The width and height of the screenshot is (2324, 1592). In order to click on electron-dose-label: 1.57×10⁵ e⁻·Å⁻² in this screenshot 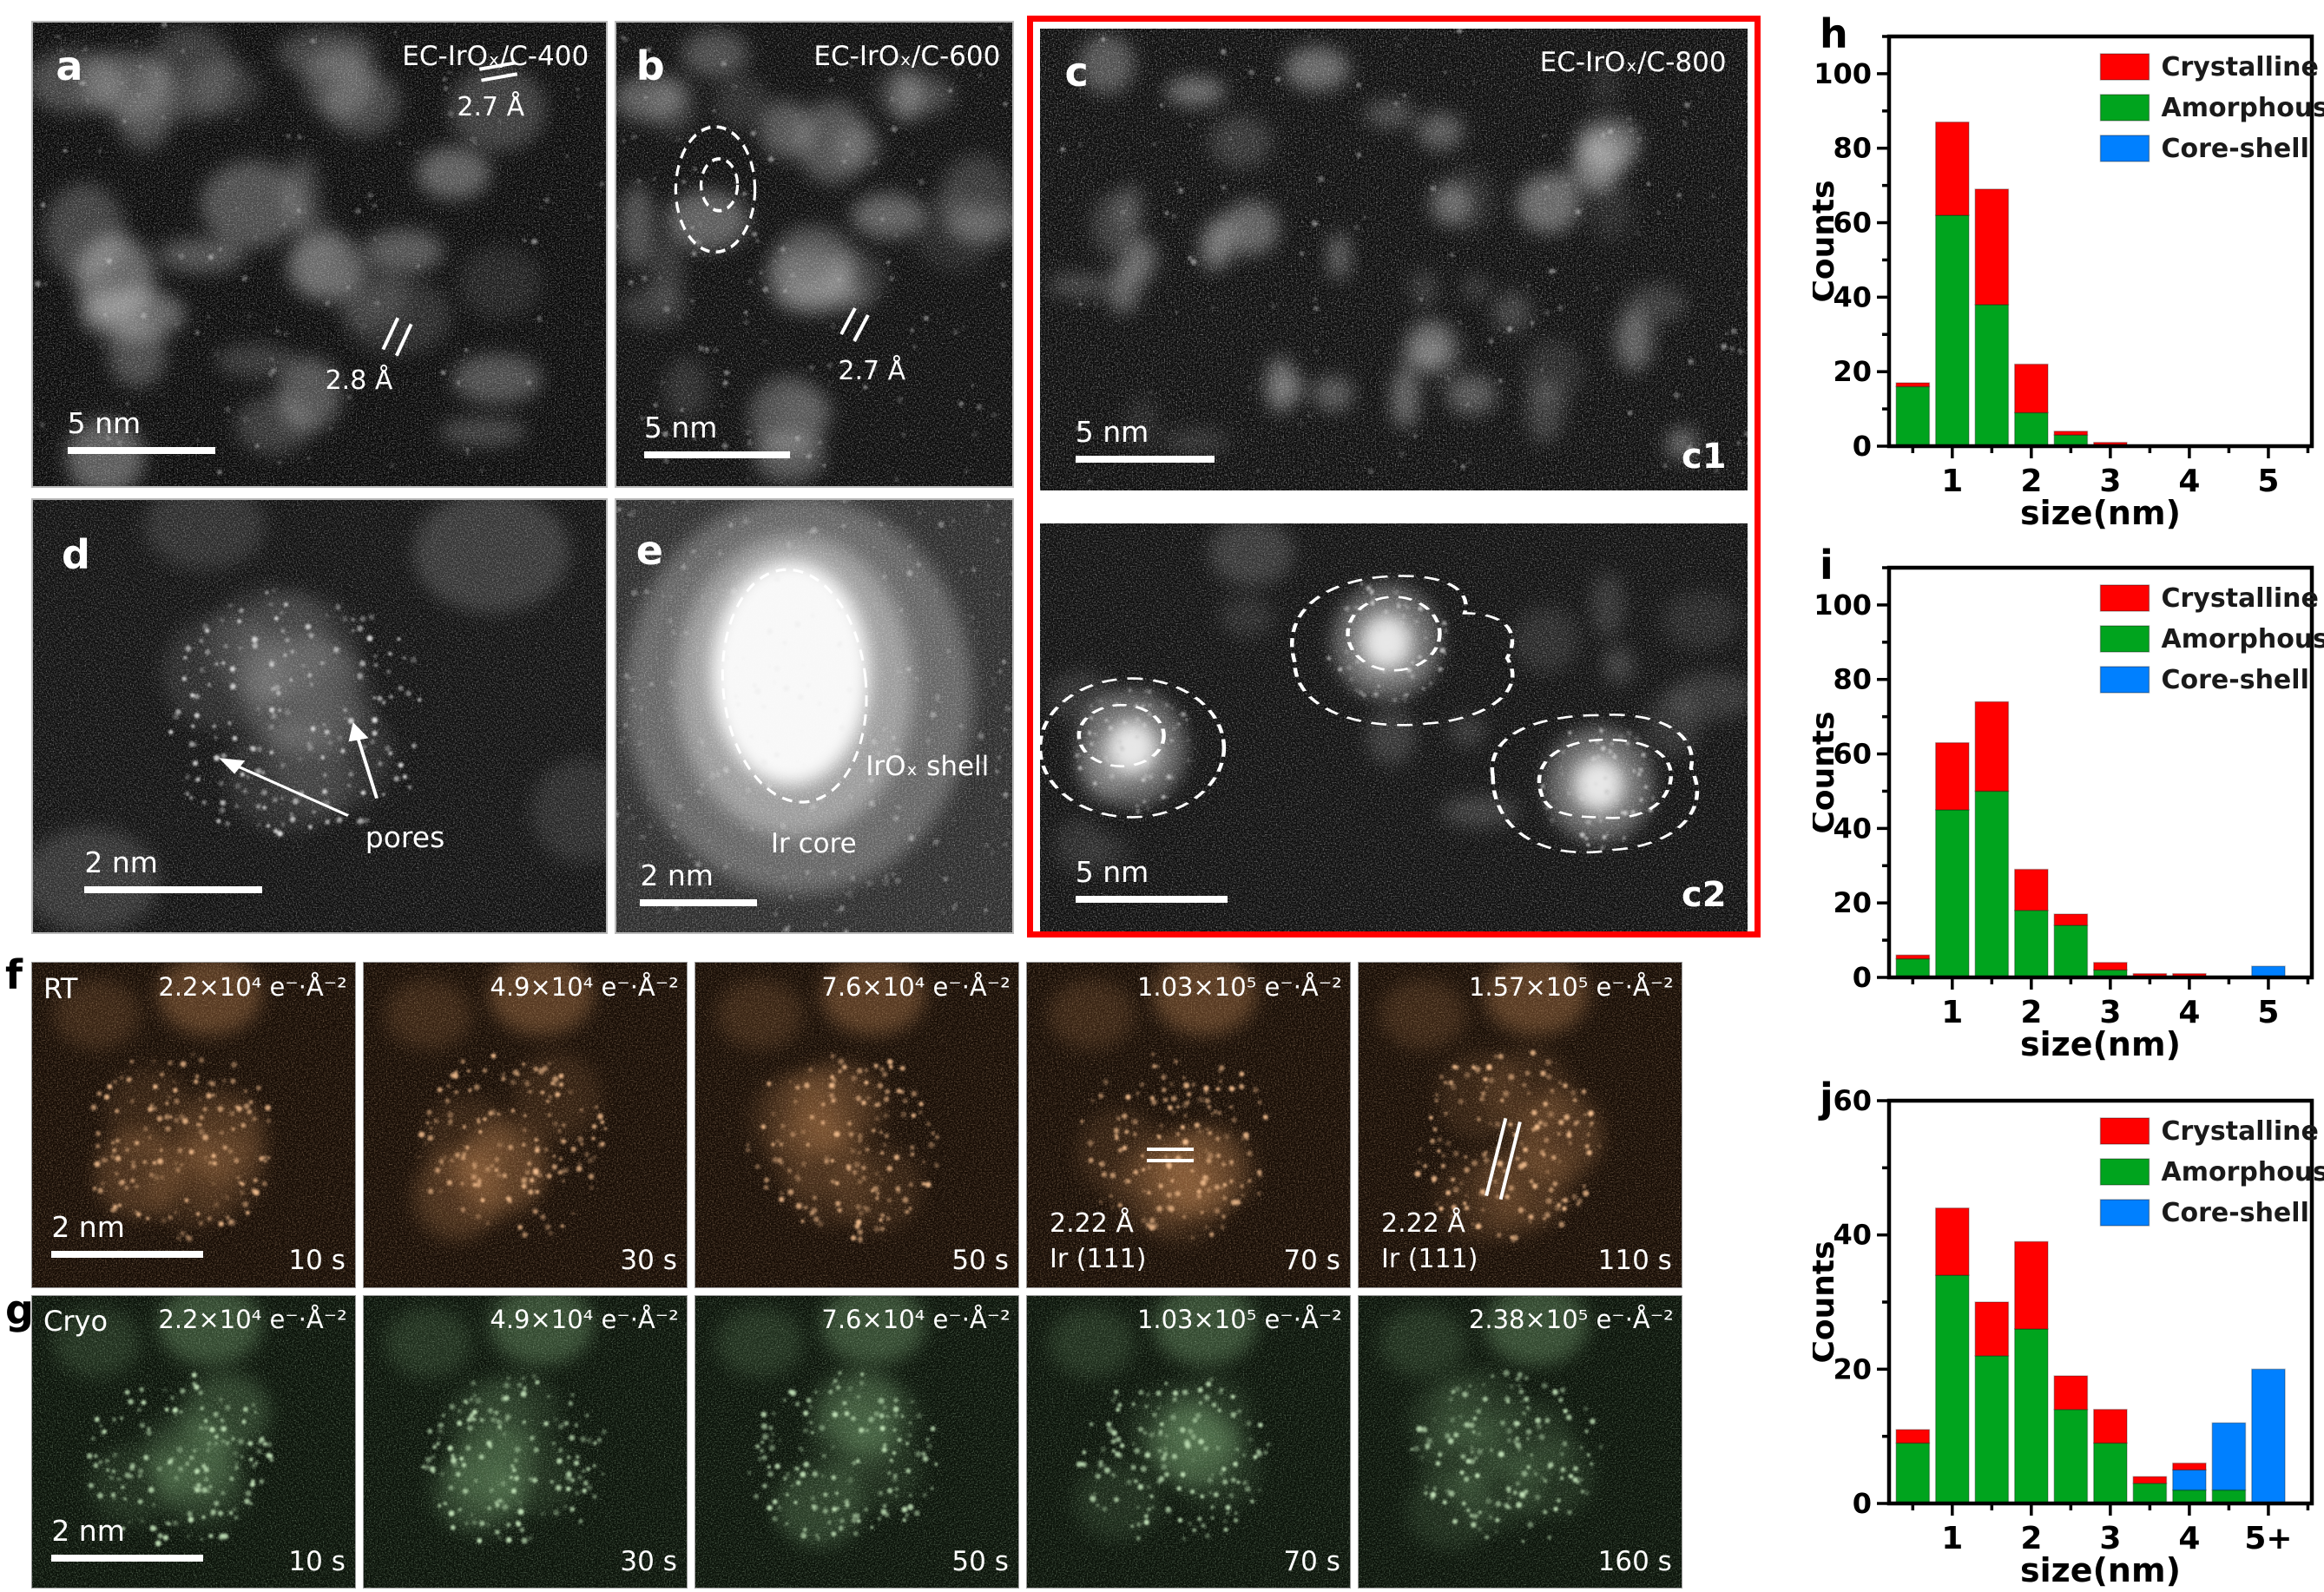, I will do `click(1571, 988)`.